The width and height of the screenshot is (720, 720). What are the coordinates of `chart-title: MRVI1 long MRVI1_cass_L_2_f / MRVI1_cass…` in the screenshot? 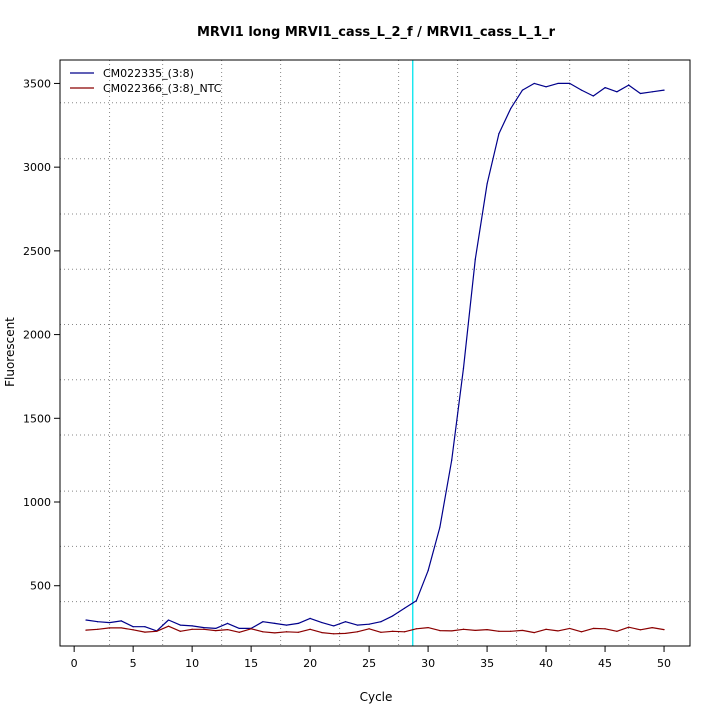 It's located at (376, 32).